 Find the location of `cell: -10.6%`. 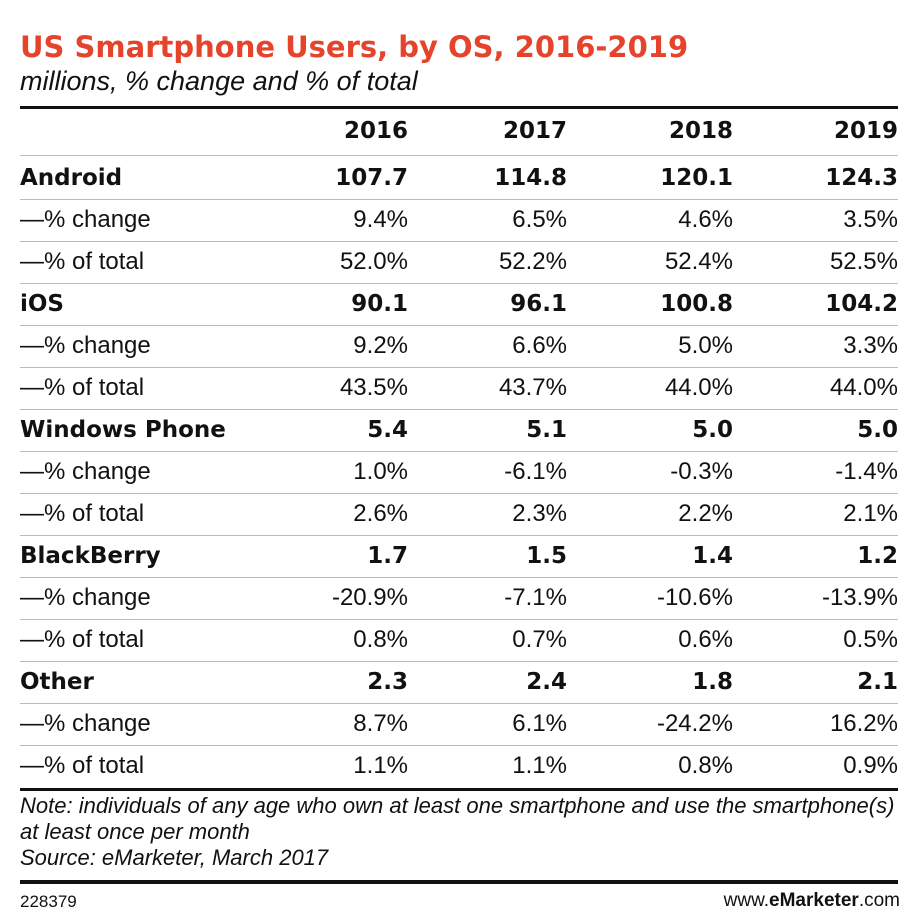

cell: -10.6% is located at coordinates (694, 597).